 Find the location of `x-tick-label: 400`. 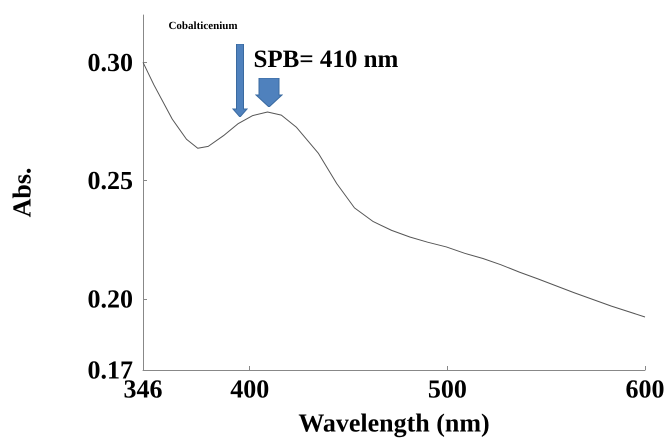

x-tick-label: 400 is located at coordinates (250, 389).